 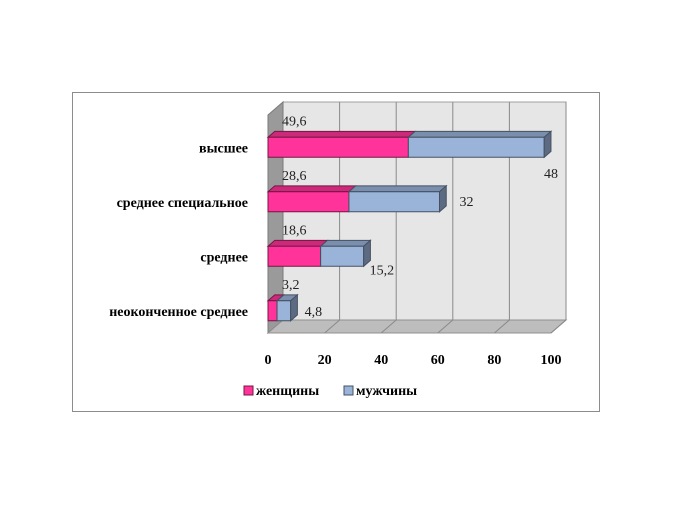 I want to click on category-label: среднее специальное, so click(x=182, y=203).